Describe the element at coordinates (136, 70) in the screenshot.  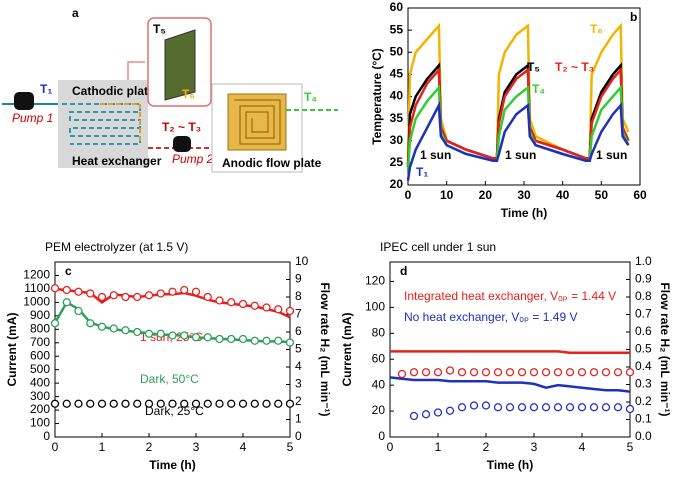
I see `arrow` at that location.